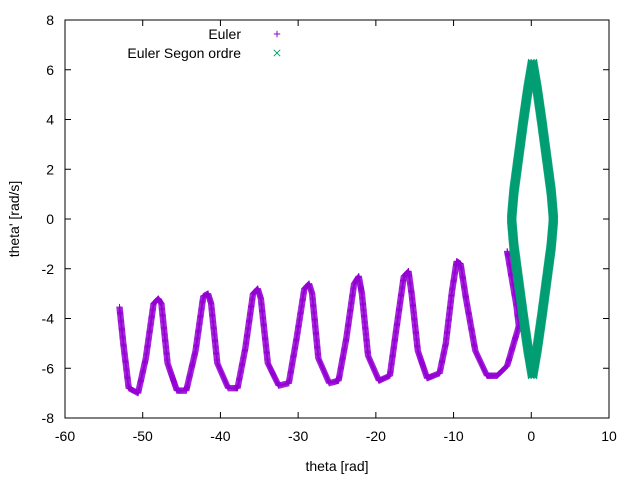 The width and height of the screenshot is (640, 480). I want to click on x-tick-label: -30, so click(298, 436).